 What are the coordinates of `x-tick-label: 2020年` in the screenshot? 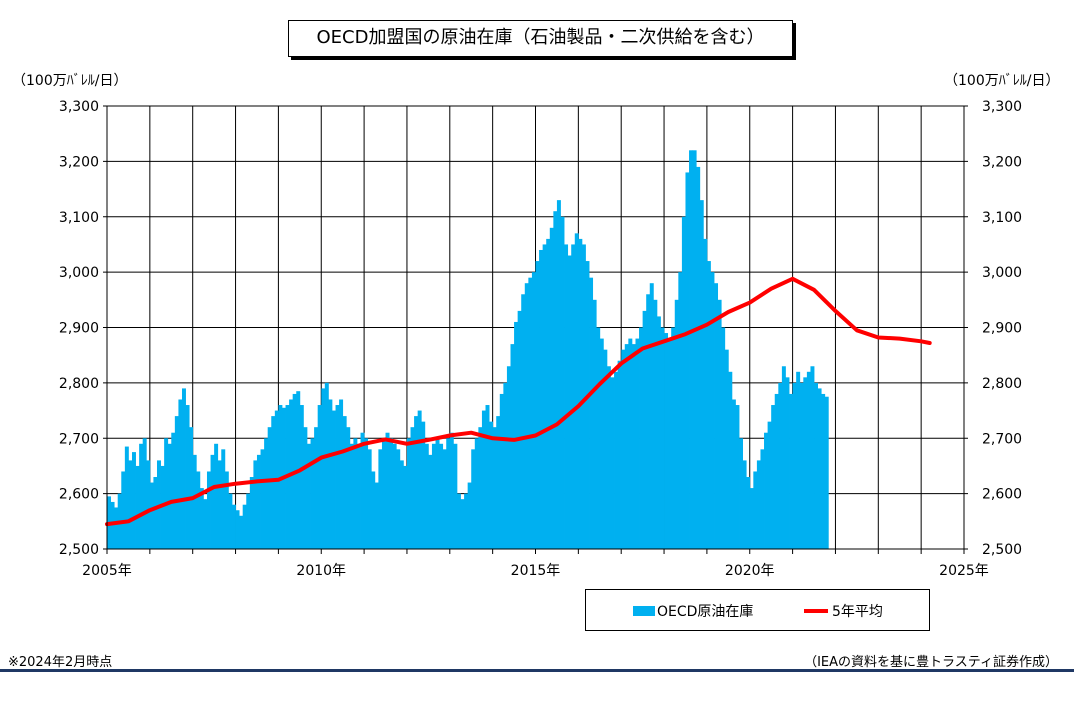 It's located at (750, 571).